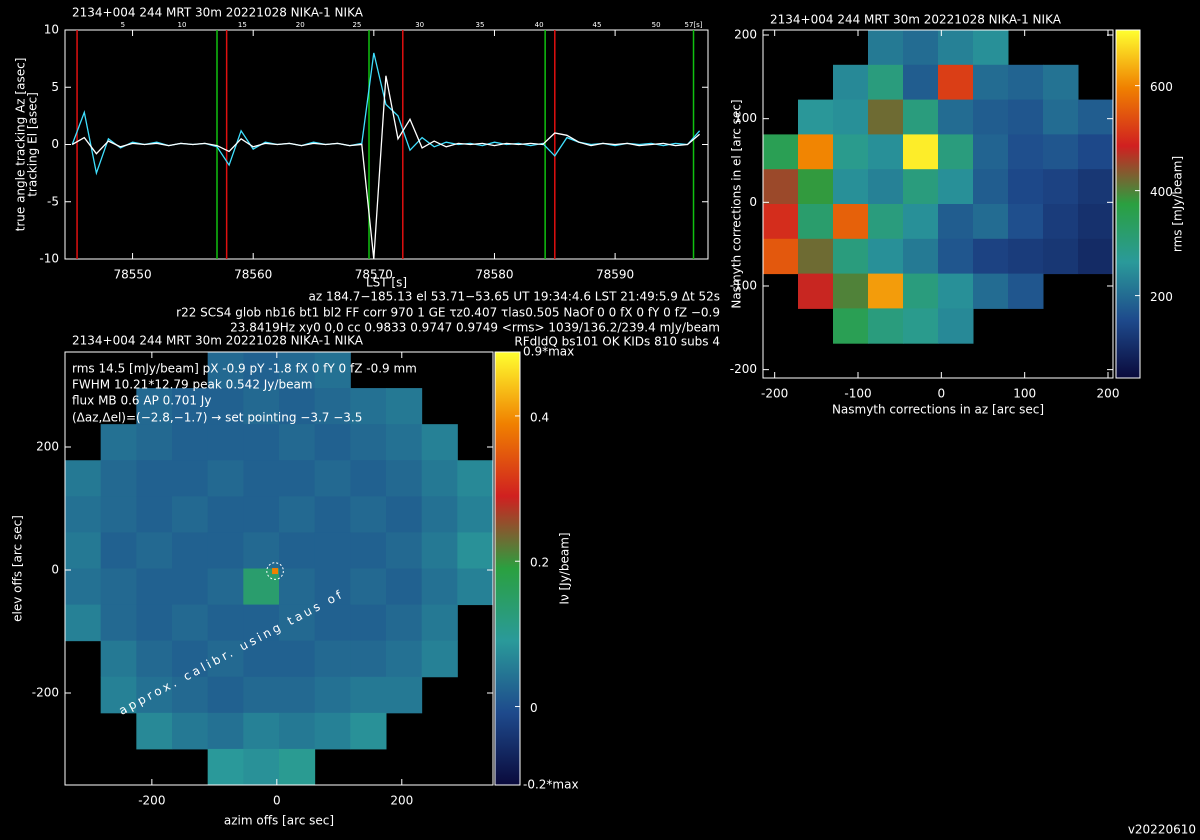  What do you see at coordinates (356, 25) in the screenshot?
I see `x2-tick-label: 25` at bounding box center [356, 25].